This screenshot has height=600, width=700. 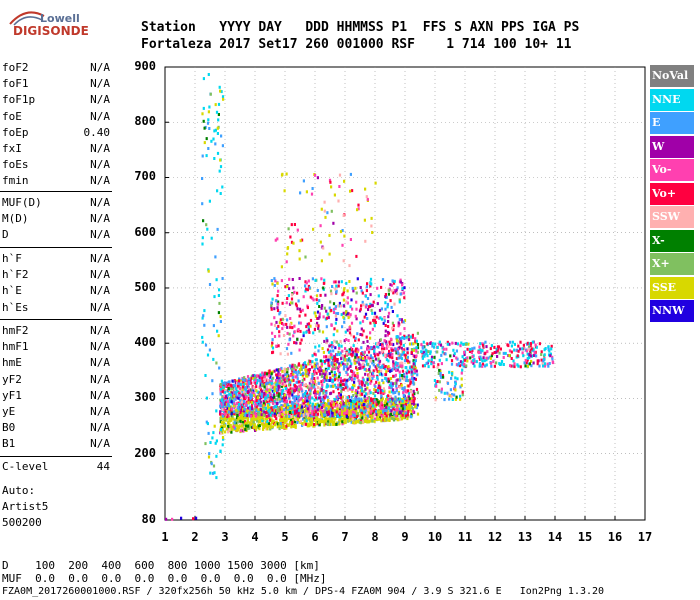 I want to click on x-tick-label: 1, so click(x=165, y=537).